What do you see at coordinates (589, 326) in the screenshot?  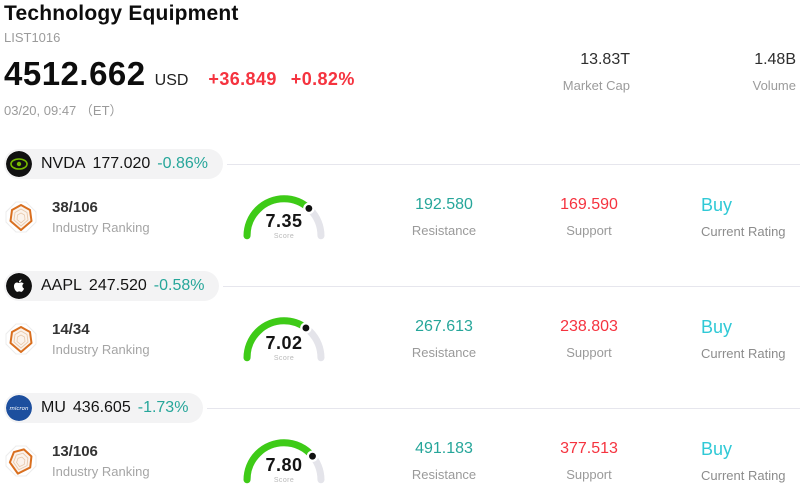 I see `support-value: 238.803` at bounding box center [589, 326].